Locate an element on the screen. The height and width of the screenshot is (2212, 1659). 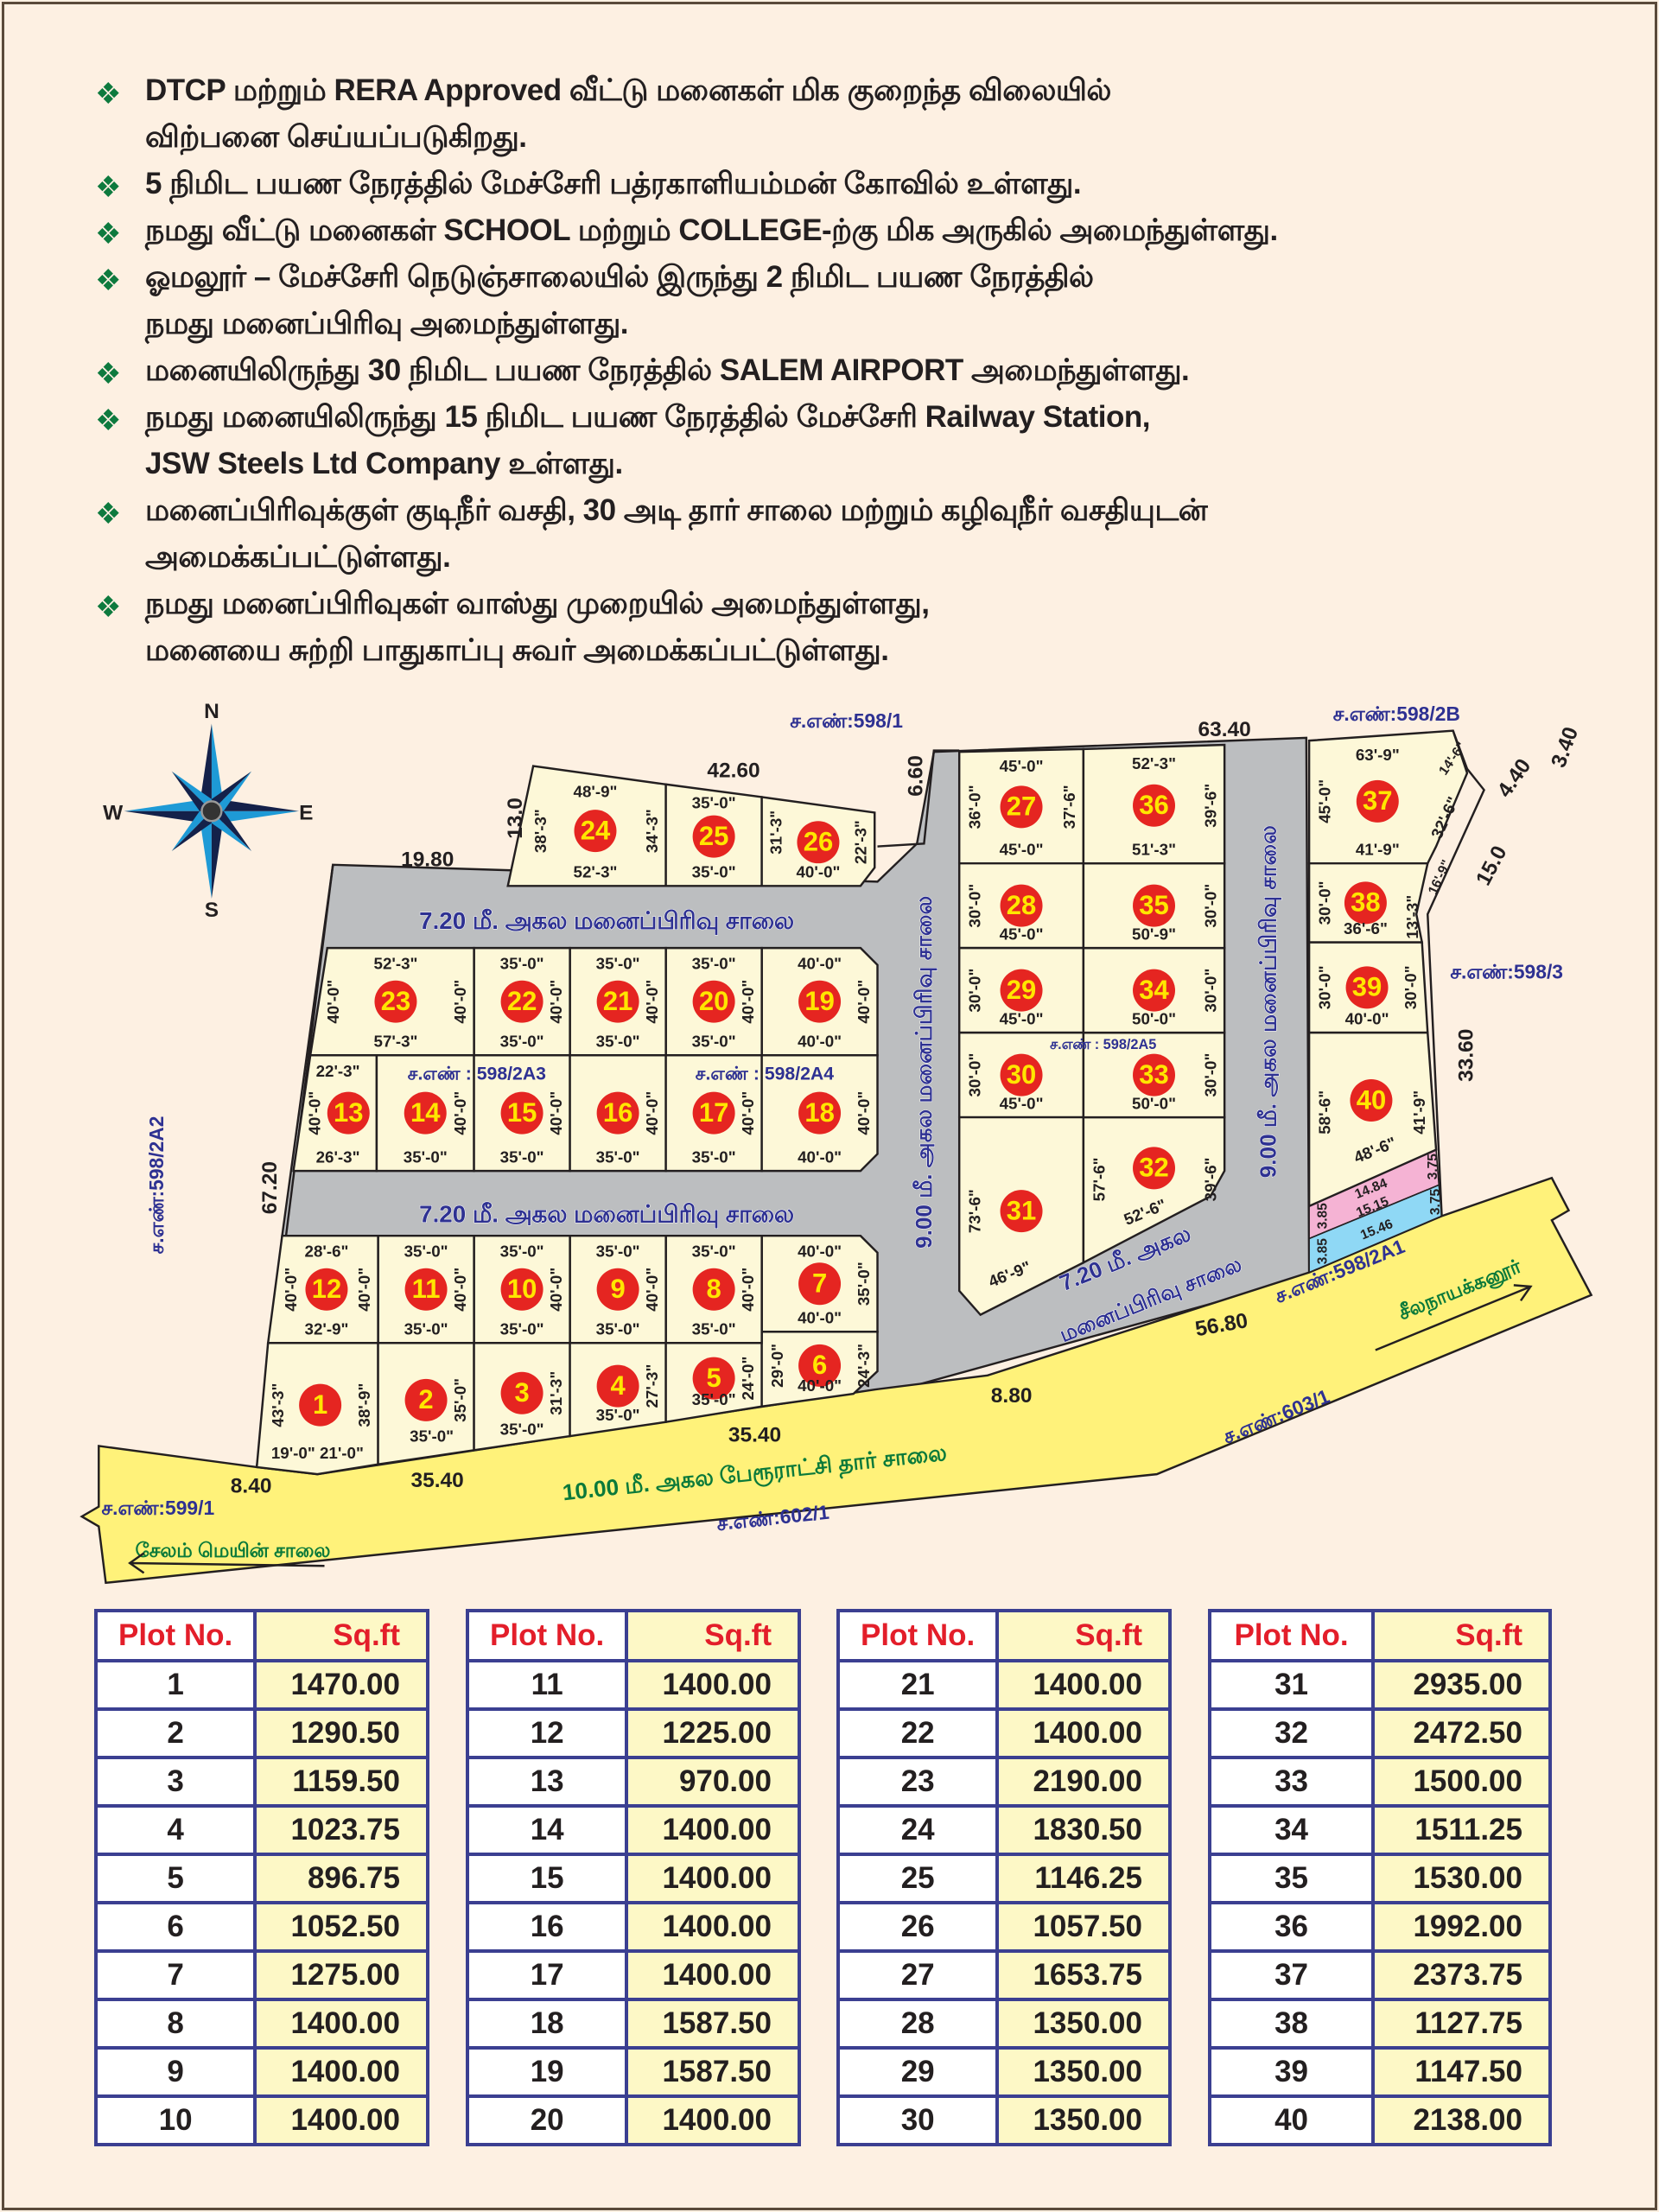
plot-34: 34 50'-0" 30'-0" is located at coordinates (1154, 990).